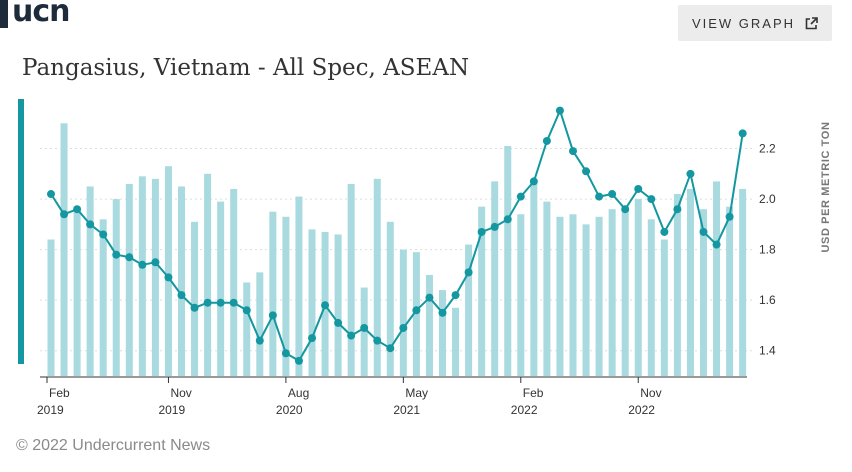 The image size is (852, 472). I want to click on y-tick-label: 1.4, so click(767, 351).